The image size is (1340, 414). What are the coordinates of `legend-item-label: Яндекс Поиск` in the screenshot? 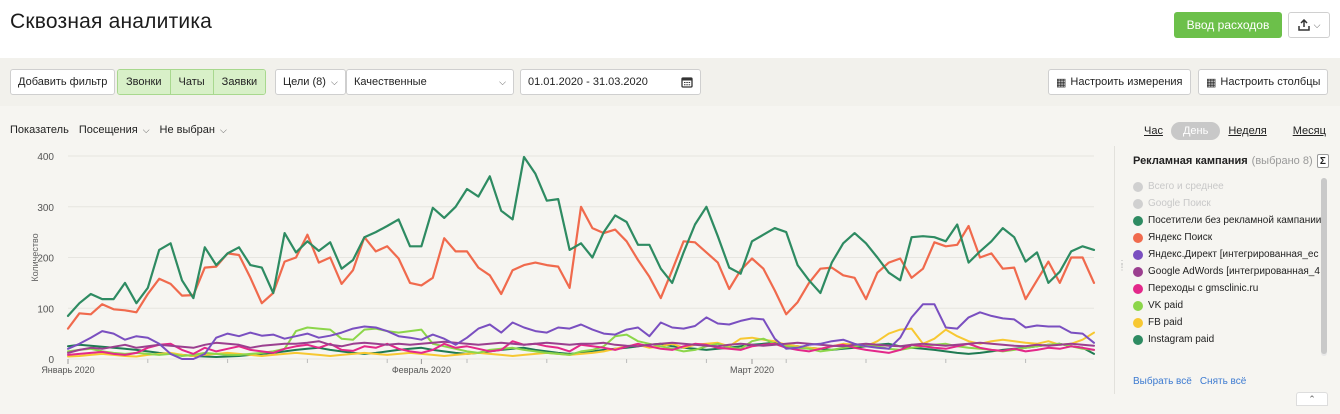 It's located at (1180, 237).